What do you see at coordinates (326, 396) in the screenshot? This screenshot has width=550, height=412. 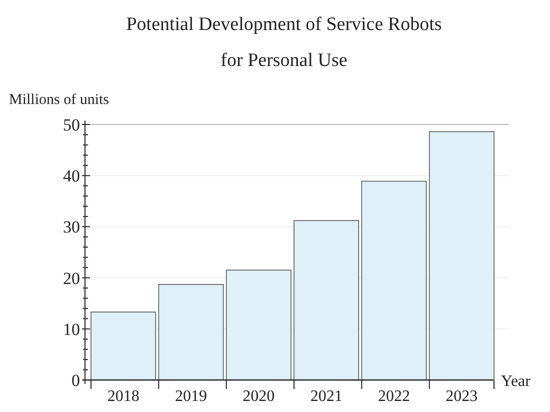 I see `x-tick-label: 2021` at bounding box center [326, 396].